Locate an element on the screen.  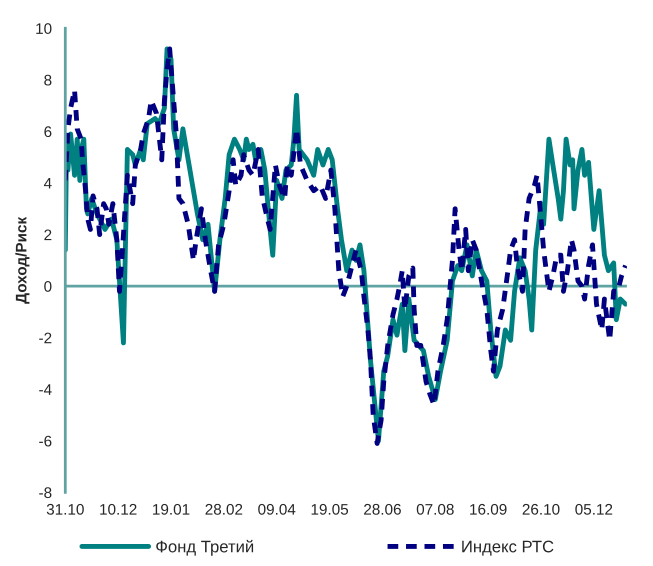
legend-label: Фонд Третий is located at coordinates (205, 548).